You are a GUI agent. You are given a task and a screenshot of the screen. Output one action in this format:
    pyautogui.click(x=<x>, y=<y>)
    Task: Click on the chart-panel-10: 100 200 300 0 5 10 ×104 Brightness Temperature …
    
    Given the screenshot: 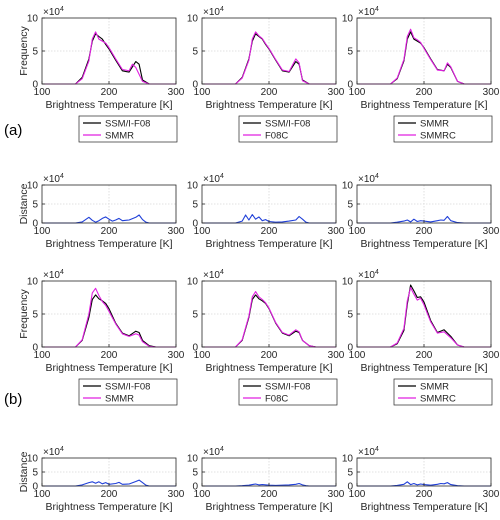 What is the action you would take?
    pyautogui.click(x=101, y=479)
    